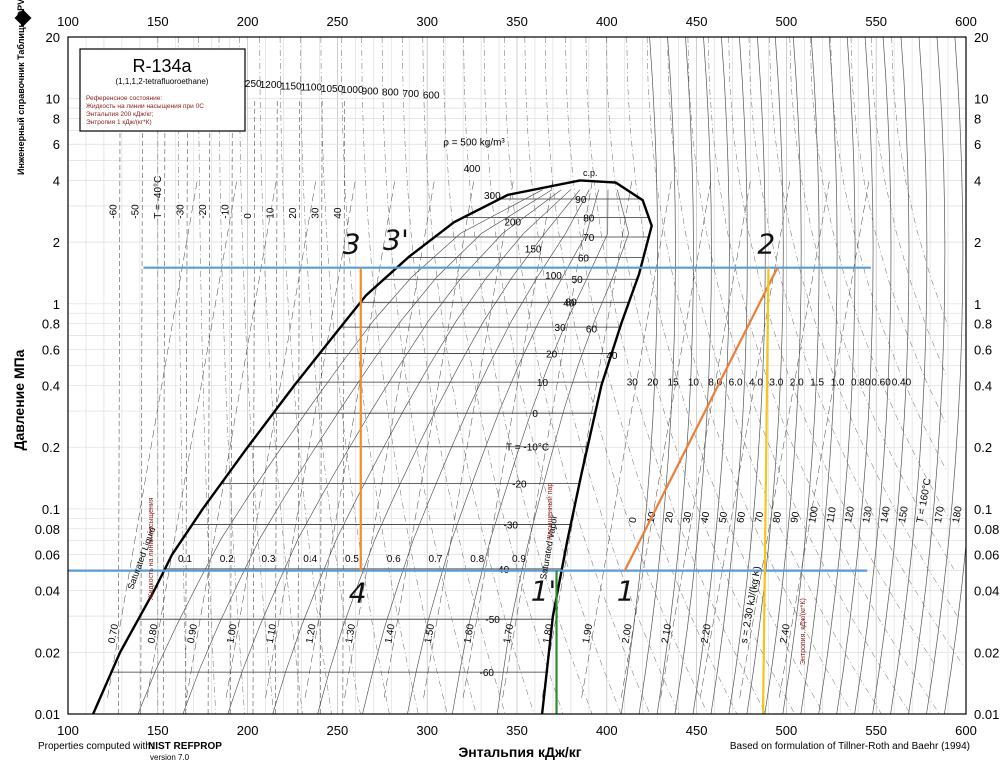  I want to click on x-tick-label-bottom: 250, so click(338, 730).